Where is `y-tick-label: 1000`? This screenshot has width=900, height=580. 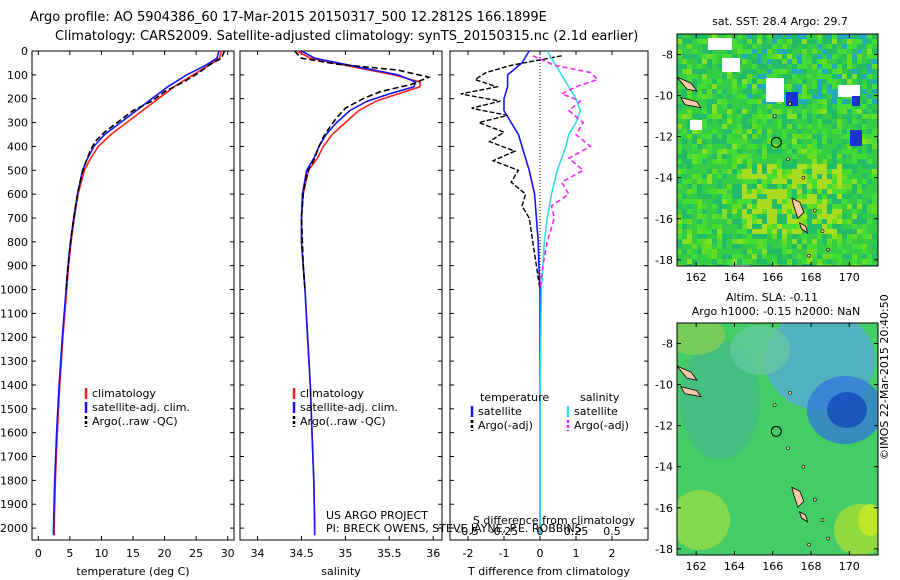 y-tick-label: 1000 is located at coordinates (14, 290).